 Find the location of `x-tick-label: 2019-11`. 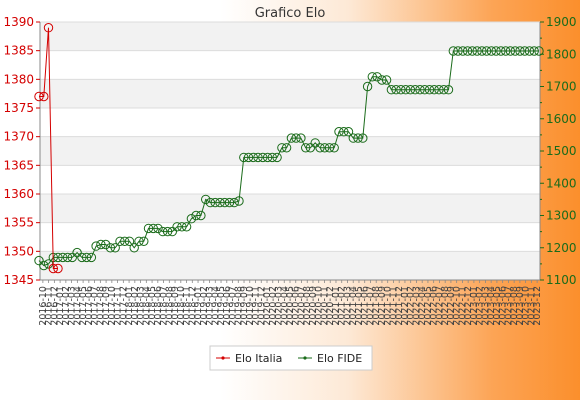

x-tick-label: 2019-11 is located at coordinates (256, 306).